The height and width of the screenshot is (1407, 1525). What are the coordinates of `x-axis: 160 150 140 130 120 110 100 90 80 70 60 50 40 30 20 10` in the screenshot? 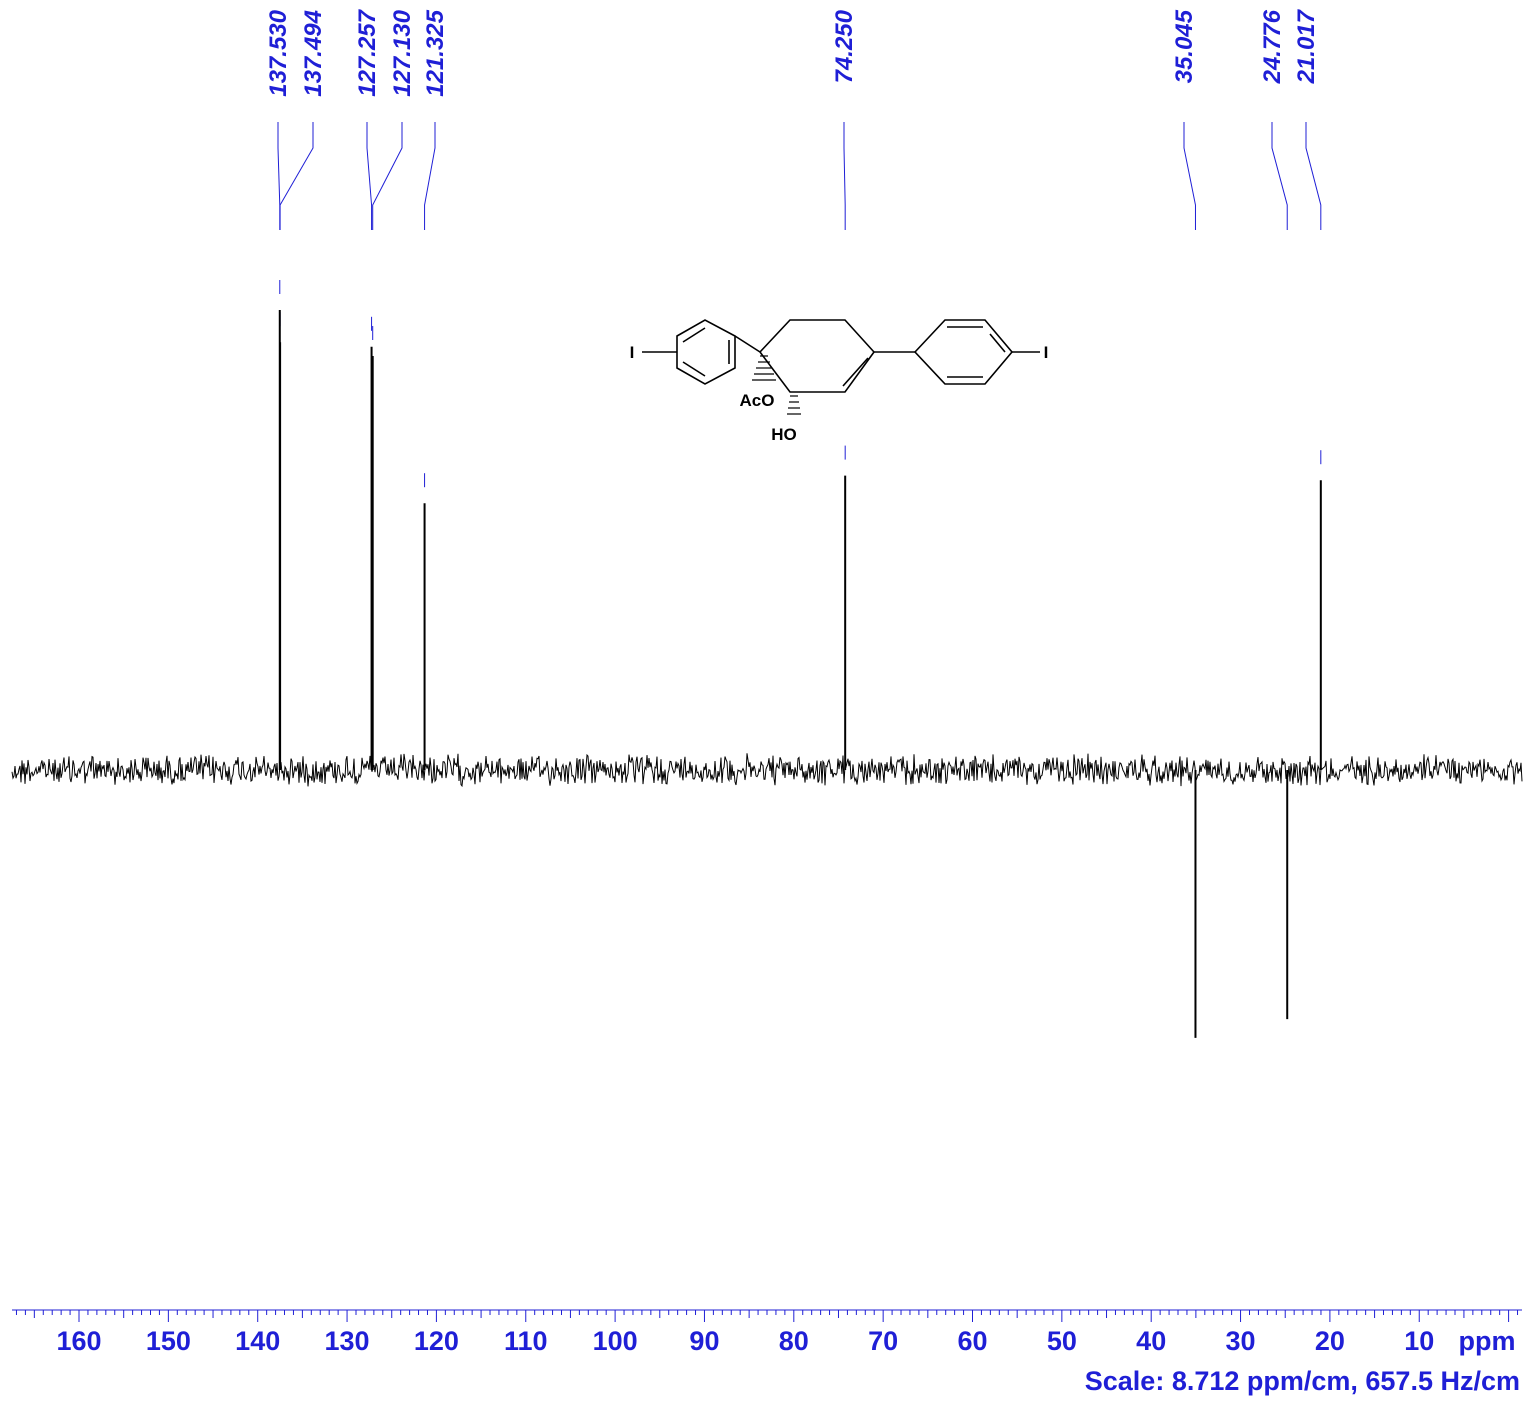 It's located at (767, 1332).